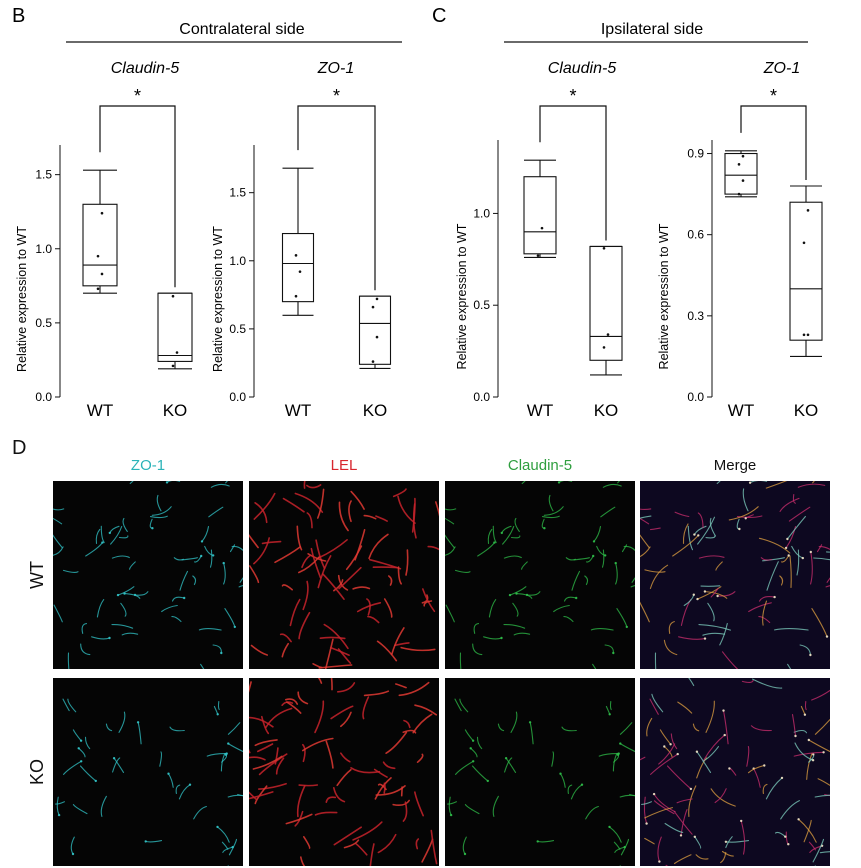 The width and height of the screenshot is (861, 868). I want to click on chart-title: Claudin-5, so click(582, 68).